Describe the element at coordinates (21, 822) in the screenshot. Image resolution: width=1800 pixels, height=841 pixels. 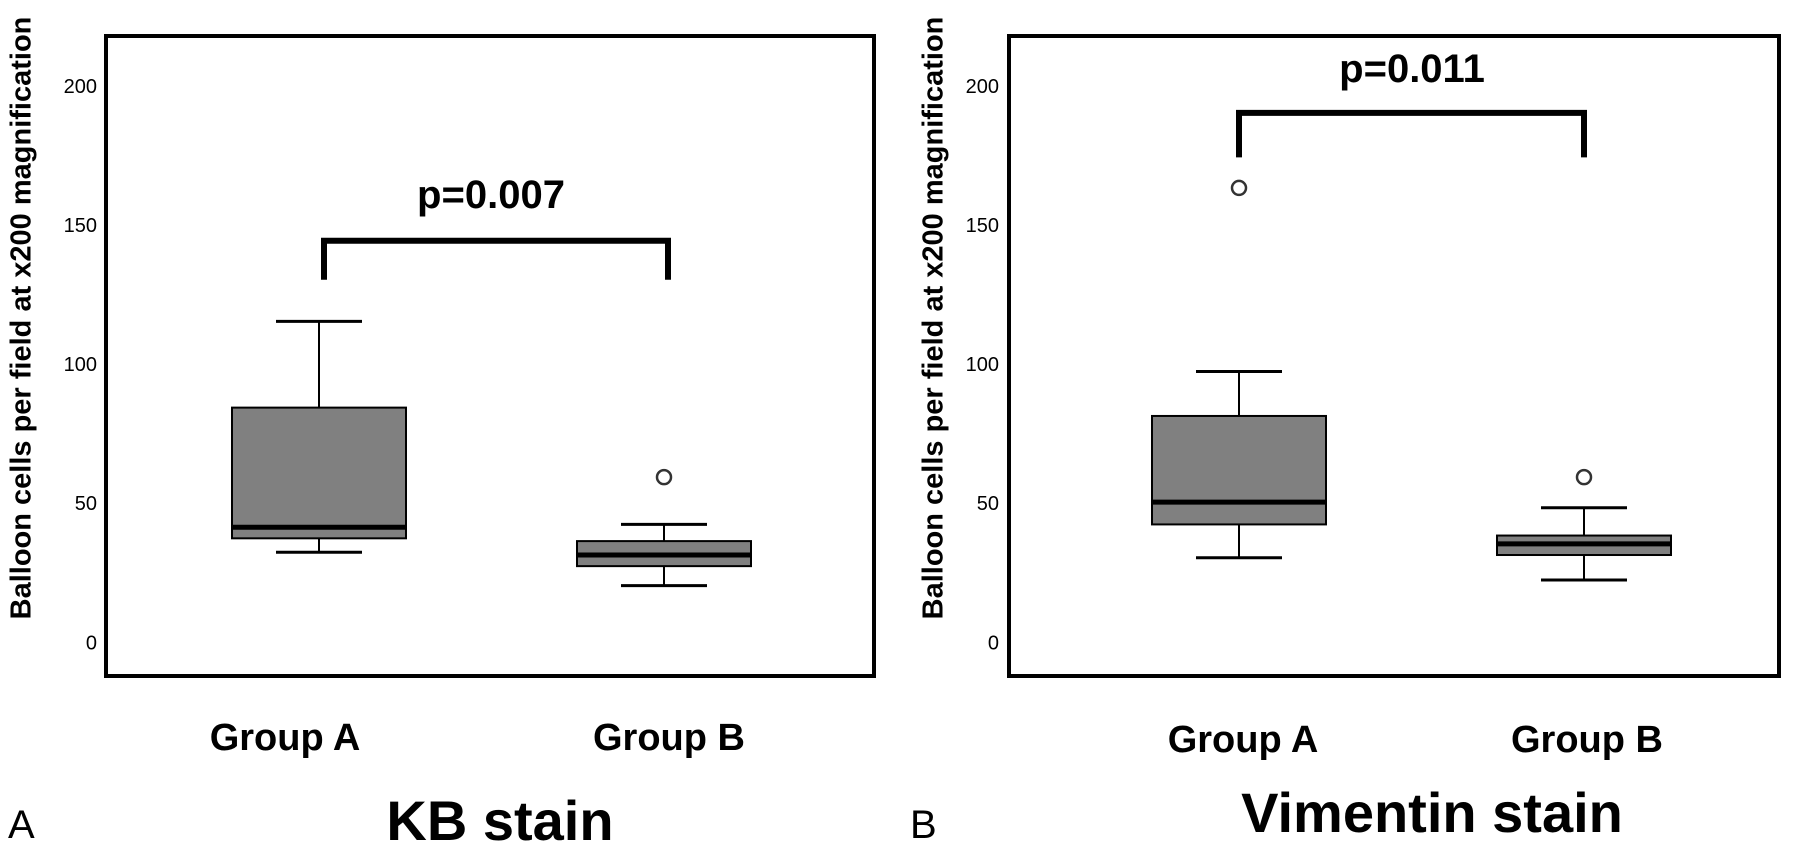
I see `panel-letter: A` at that location.